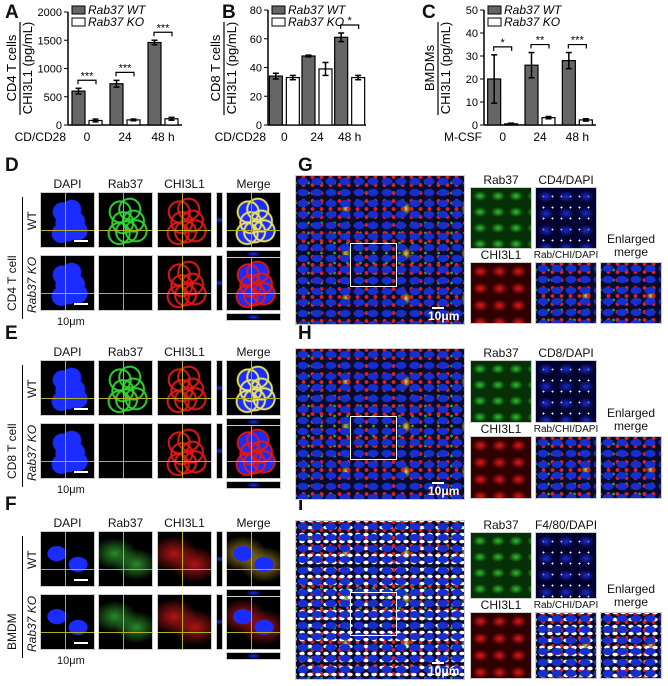  What do you see at coordinates (301, 504) in the screenshot?
I see `panel-label-i: I` at bounding box center [301, 504].